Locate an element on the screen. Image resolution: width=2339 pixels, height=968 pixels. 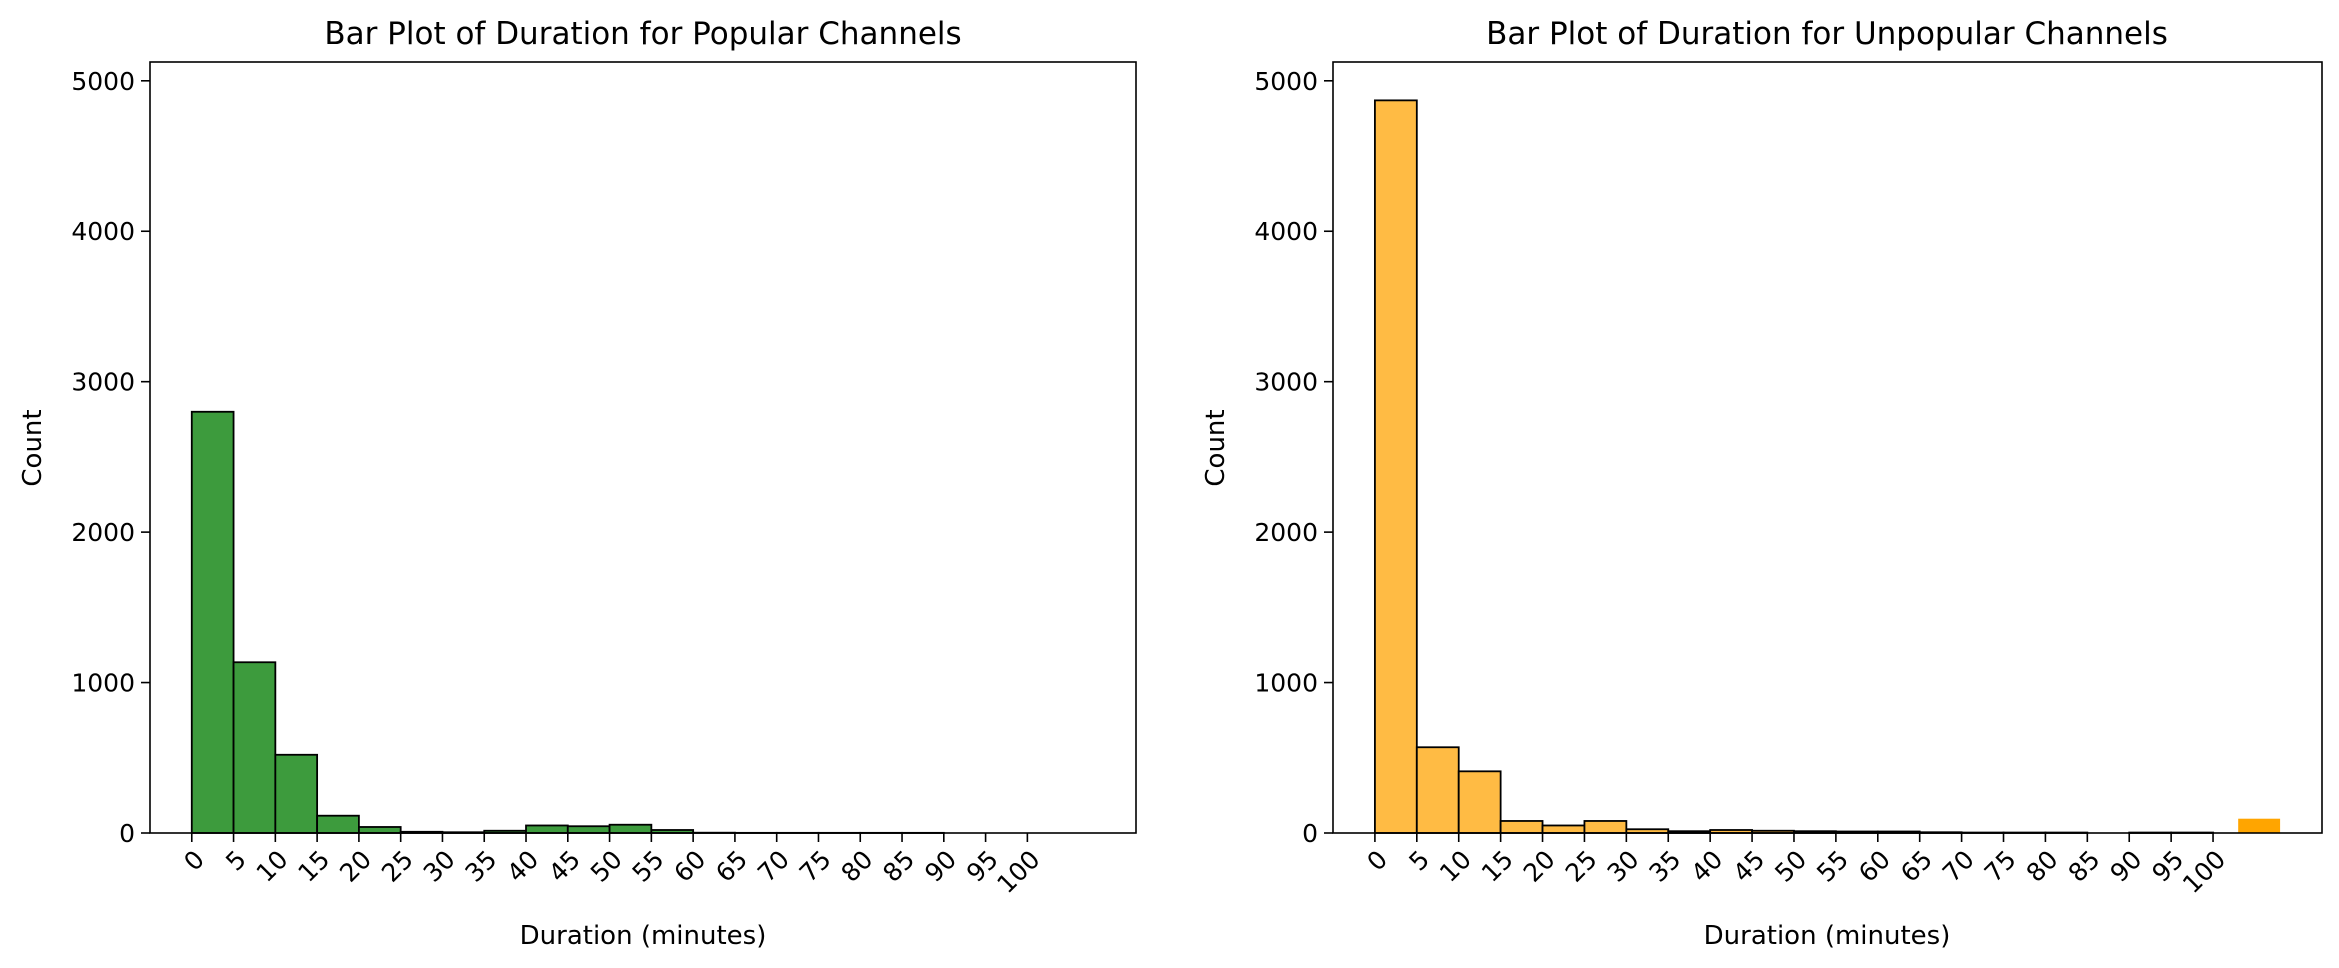
y-axis-ticks-unpopular: 0 1000 2000 3000 4000 5000 is located at coordinates (1293, 457).